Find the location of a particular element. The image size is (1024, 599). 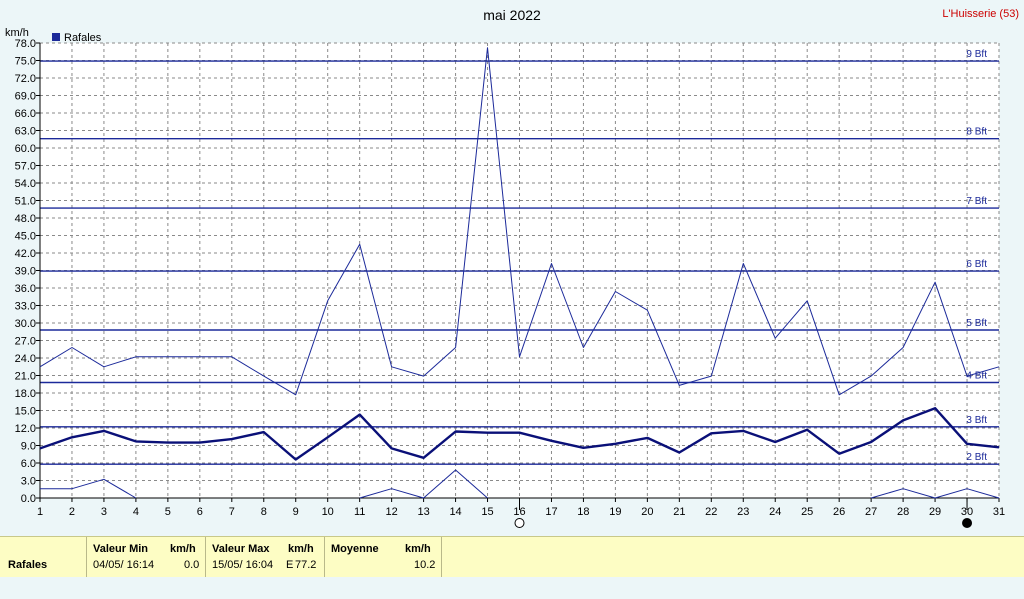

min-value: 0.0 is located at coordinates (192, 565).